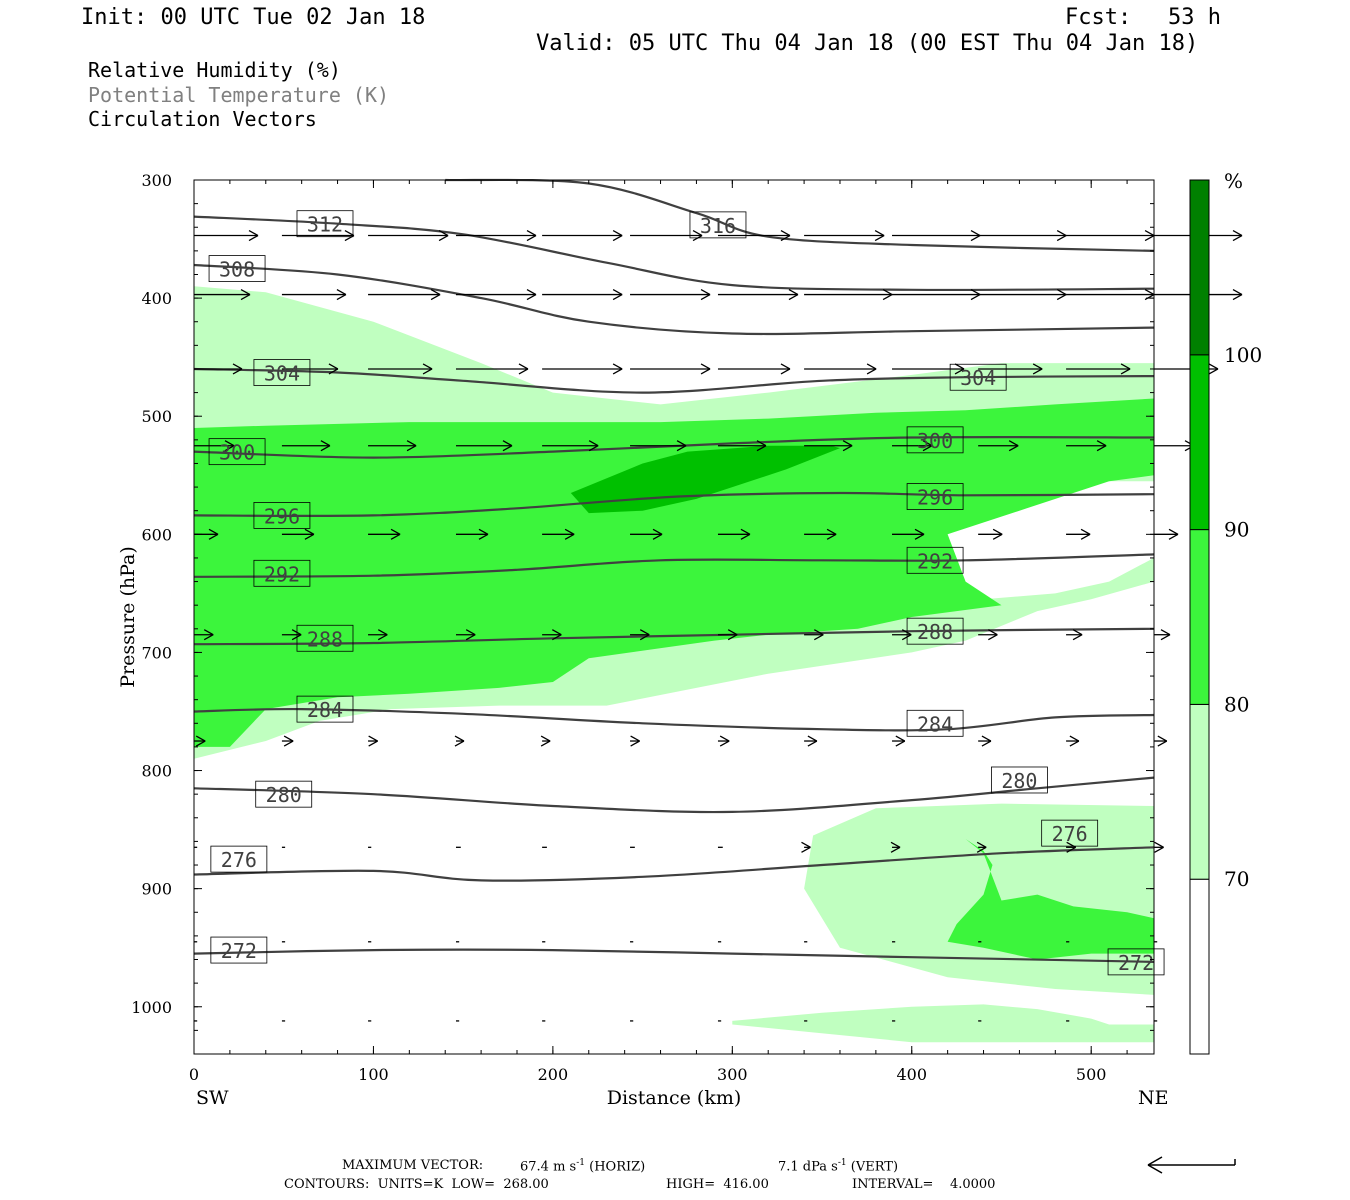  I want to click on theta-label-304-0: 304, so click(282, 372).